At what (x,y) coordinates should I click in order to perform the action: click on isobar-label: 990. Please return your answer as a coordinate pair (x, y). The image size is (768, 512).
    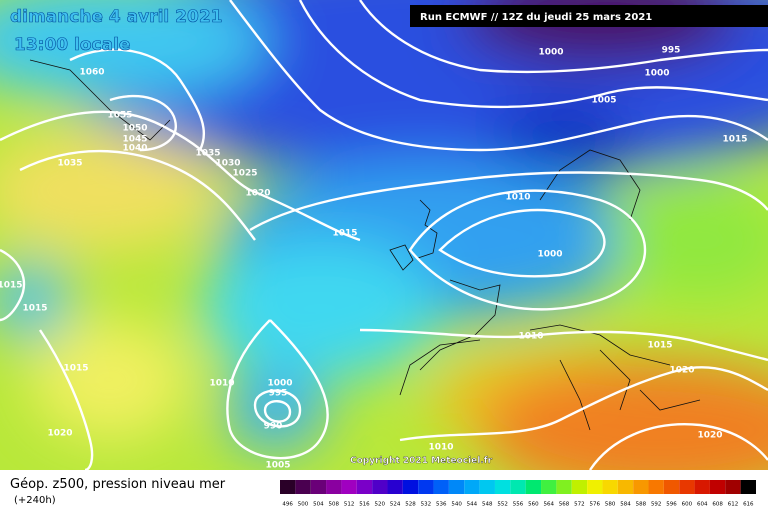
    Looking at the image, I should click on (273, 427).